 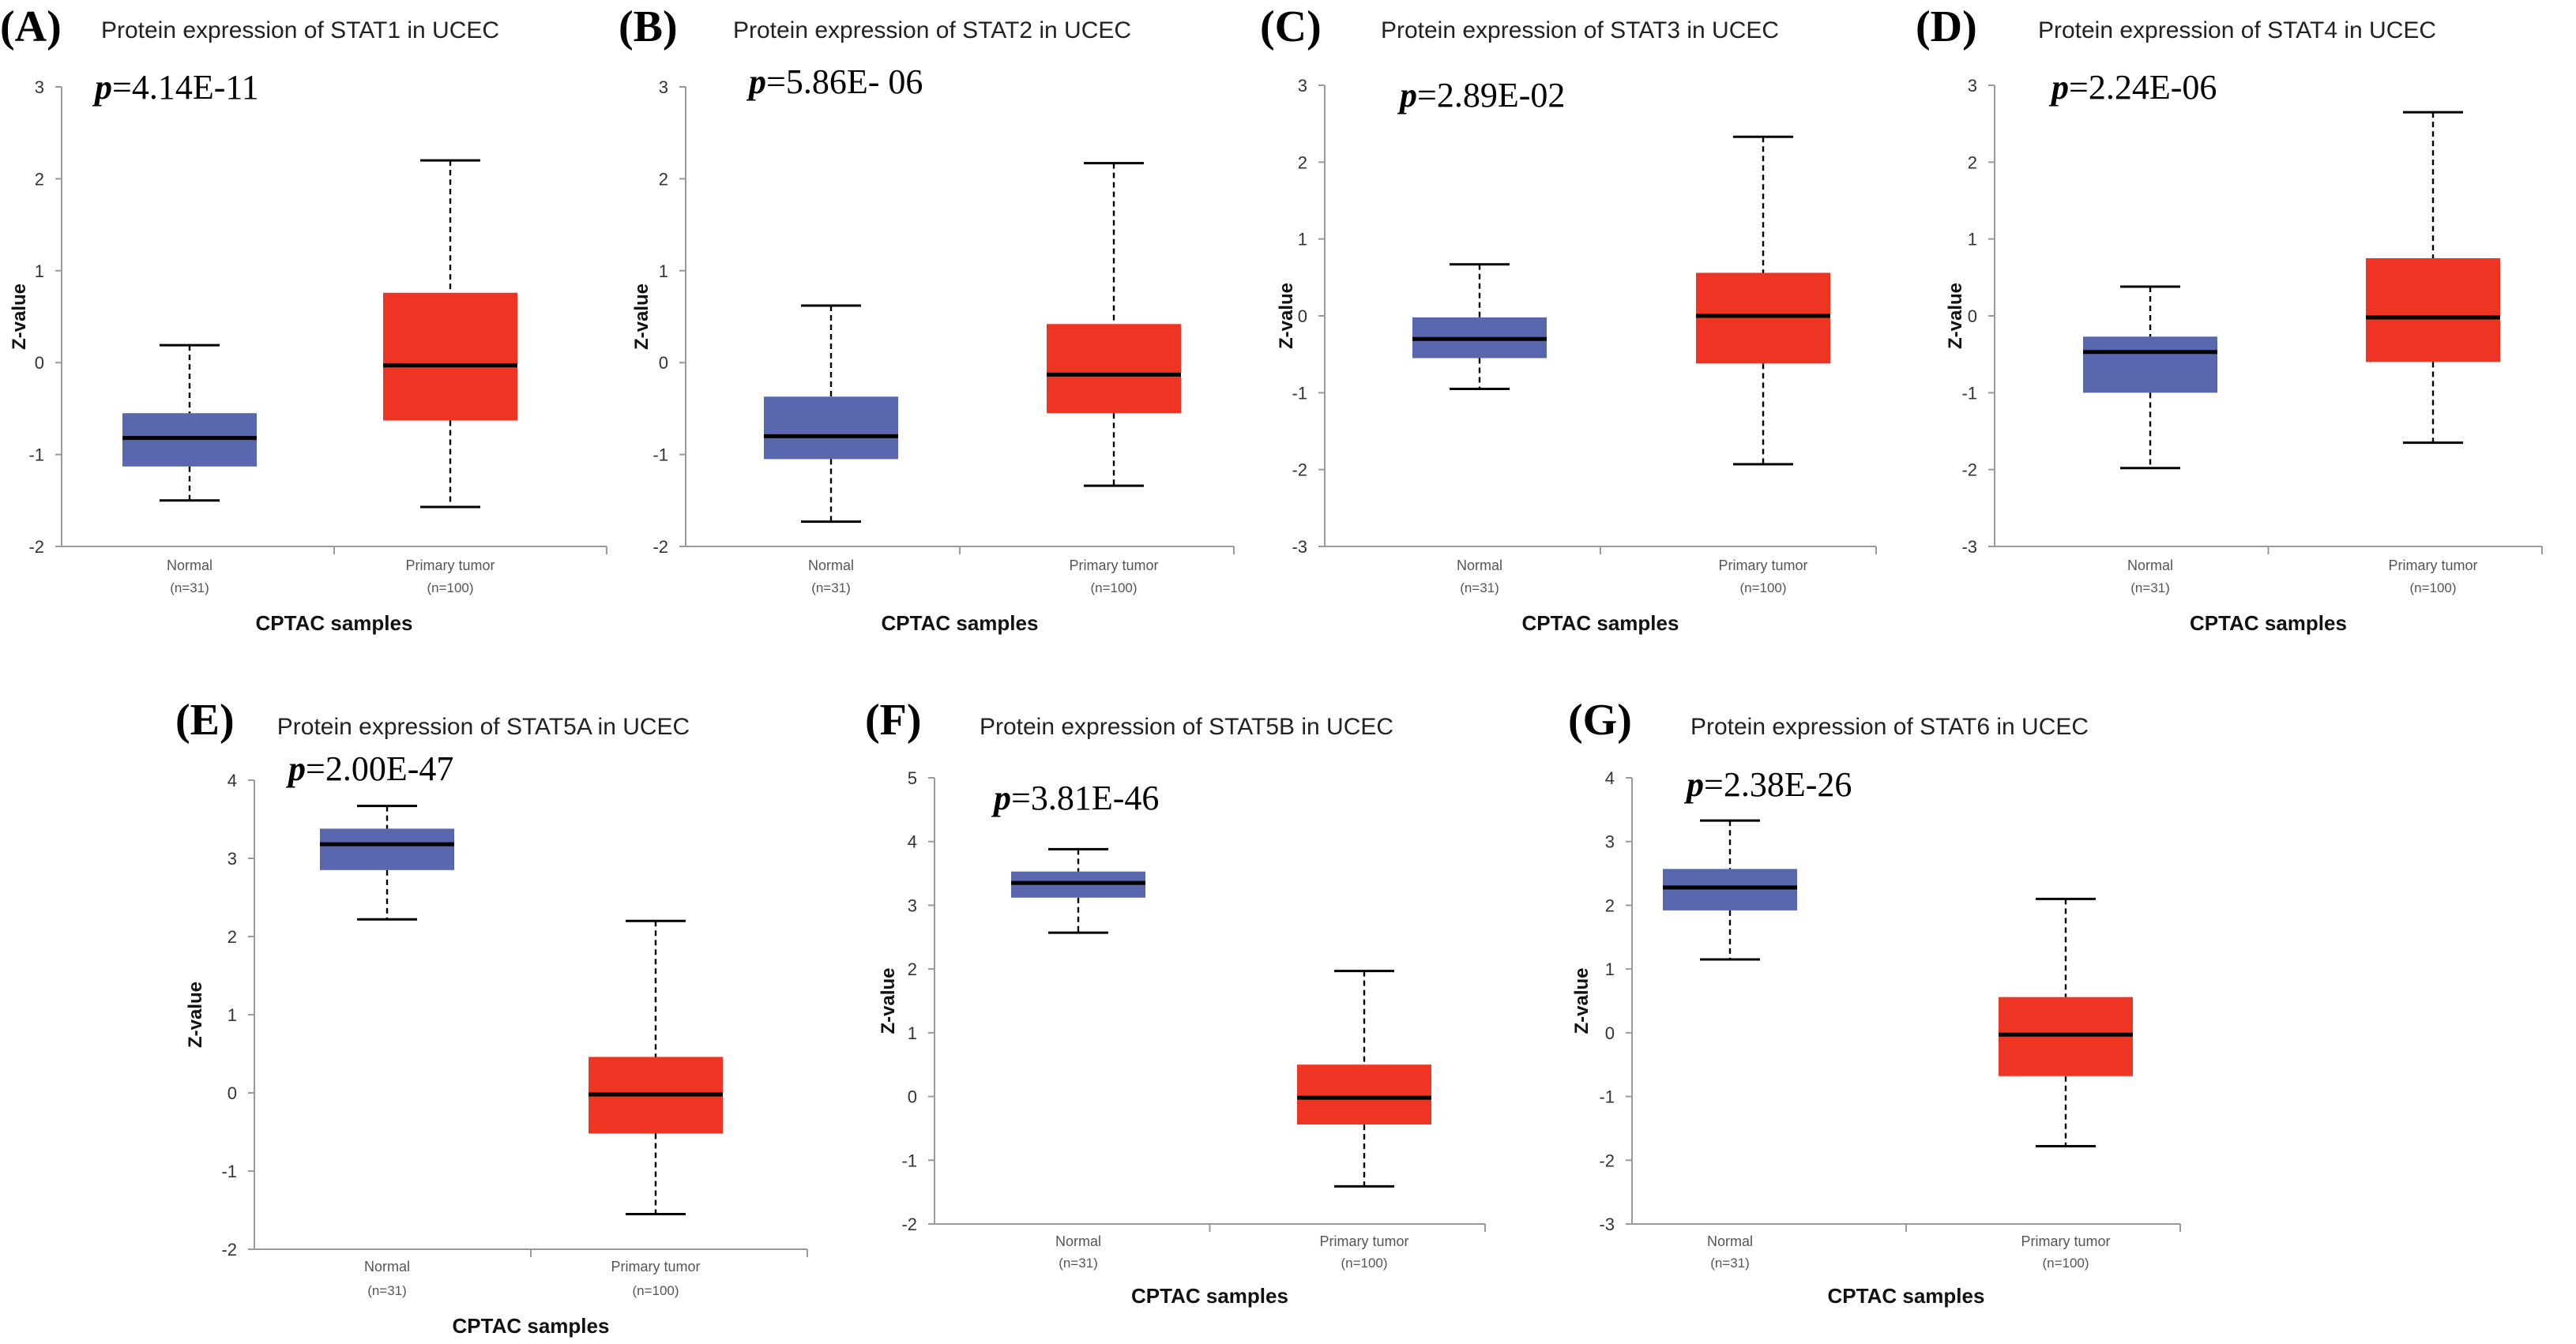 I want to click on y-tick-label: 4, so click(x=1610, y=778).